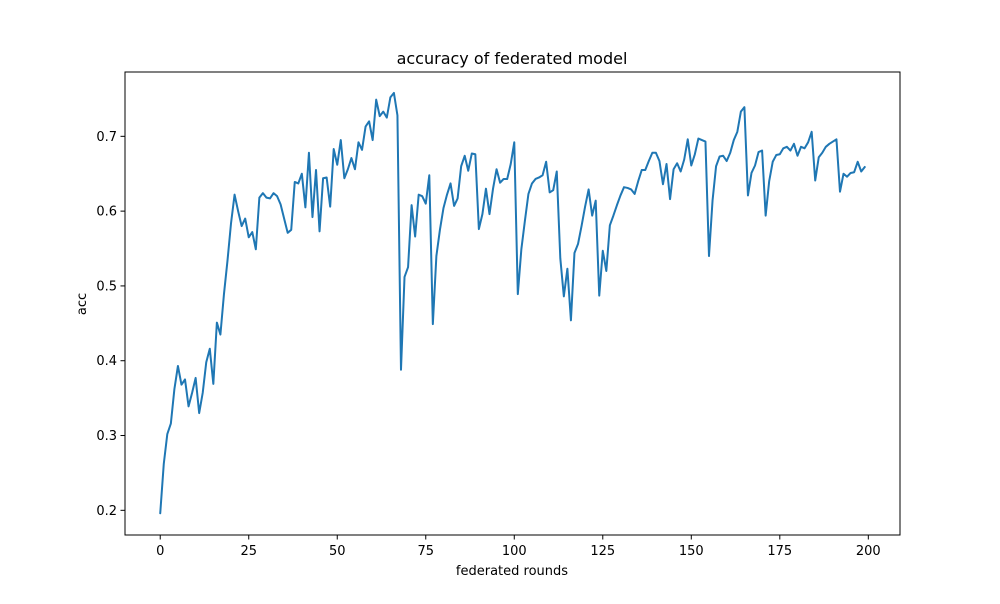 Image resolution: width=1000 pixels, height=604 pixels. What do you see at coordinates (106, 511) in the screenshot?
I see `y-tick-label: 0.2` at bounding box center [106, 511].